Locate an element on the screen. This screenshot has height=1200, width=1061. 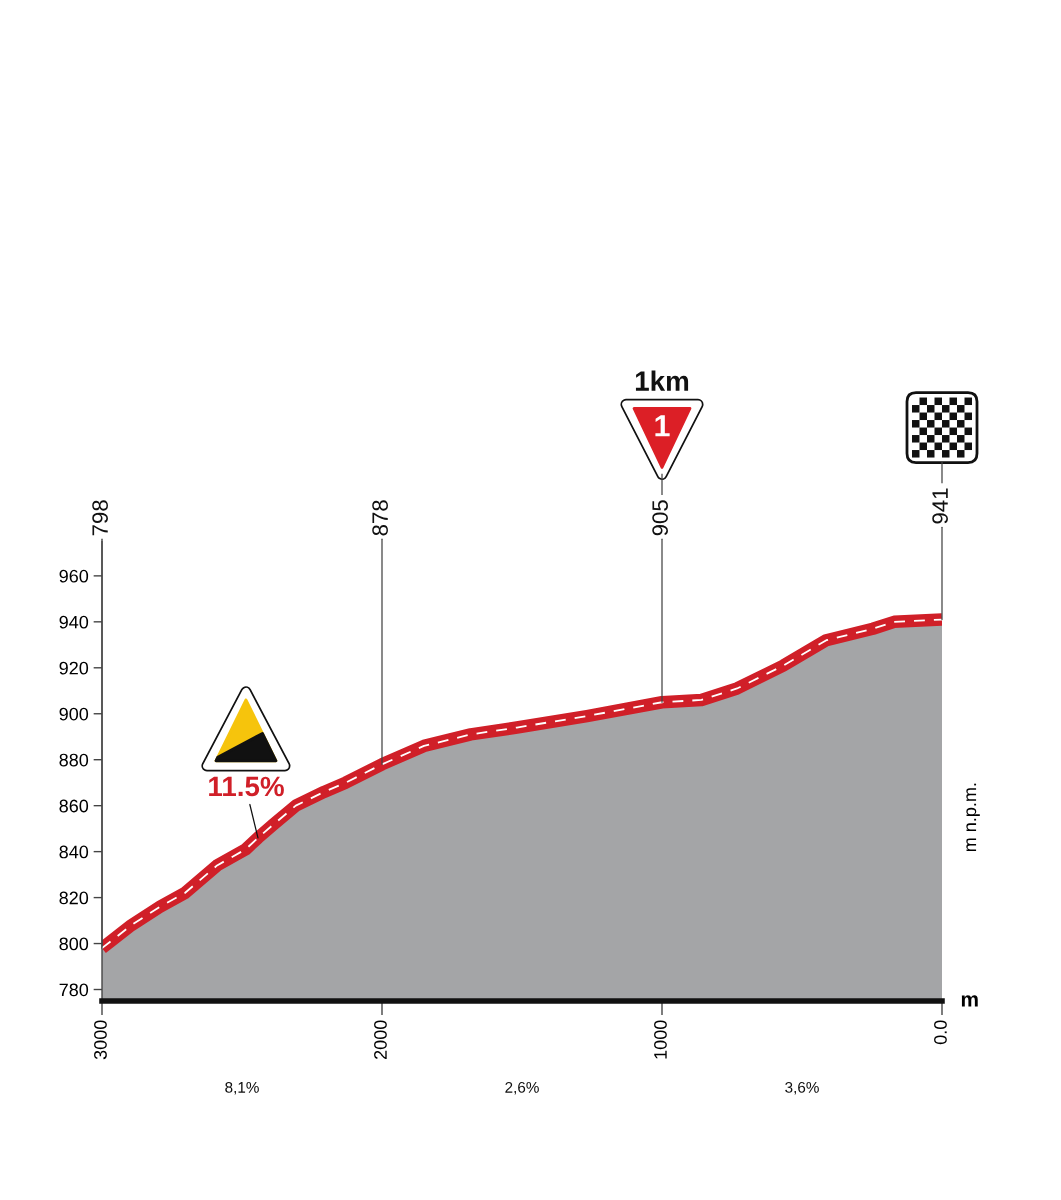
text: 1 is located at coordinates (662, 426).